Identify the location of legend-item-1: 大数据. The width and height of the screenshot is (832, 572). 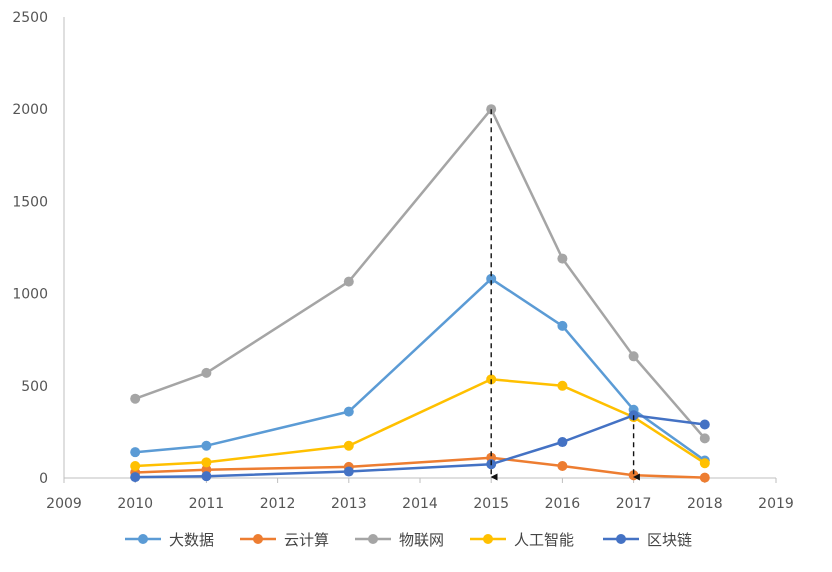
(169, 540).